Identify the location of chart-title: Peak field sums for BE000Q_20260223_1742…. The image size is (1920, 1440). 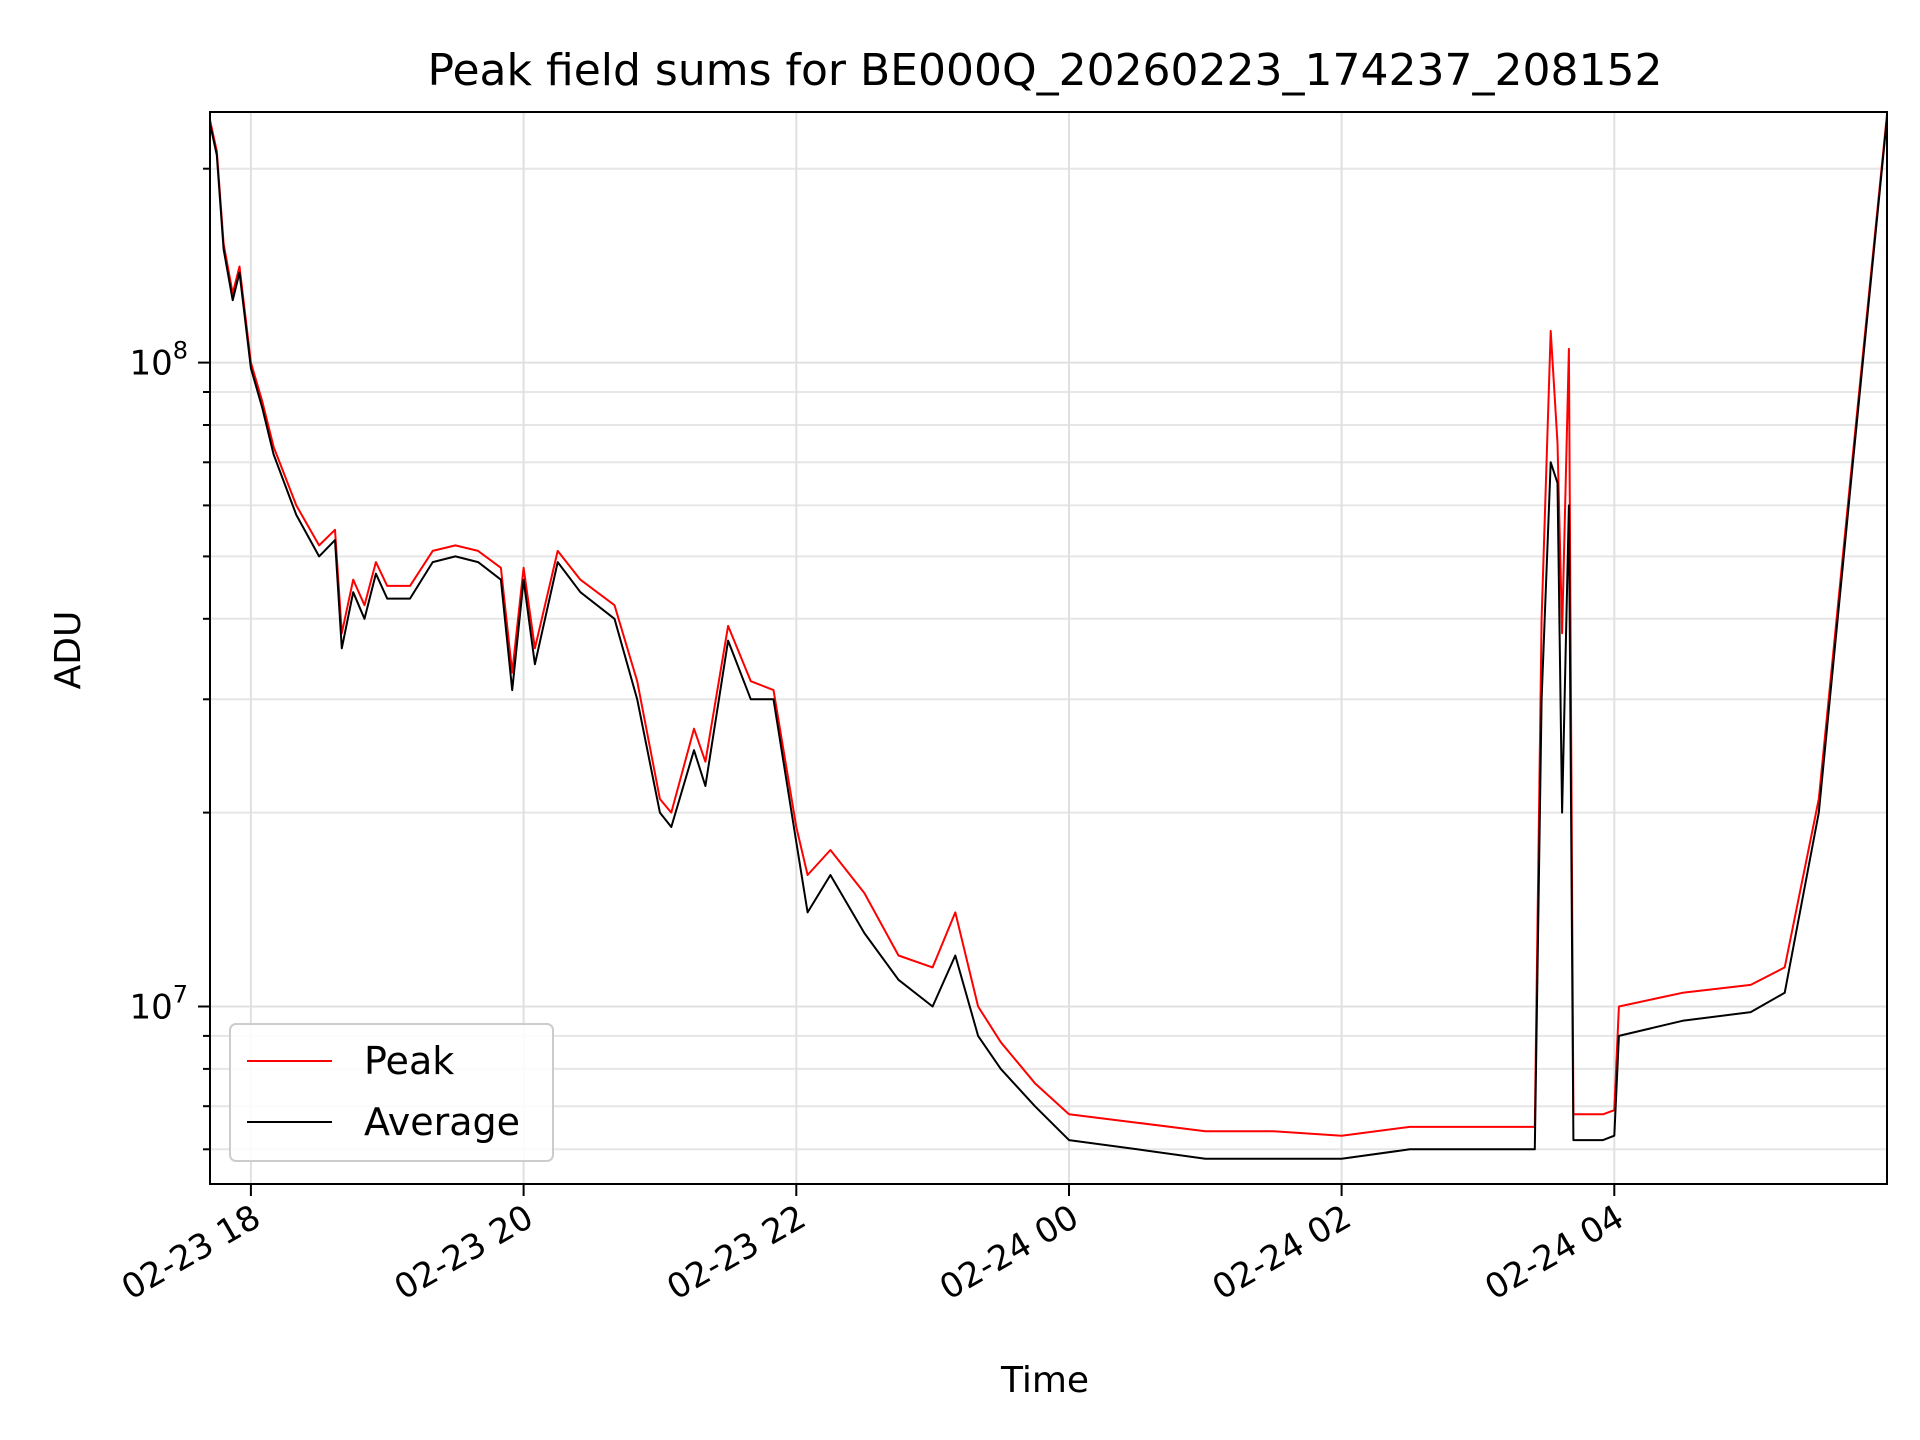
(1045, 70).